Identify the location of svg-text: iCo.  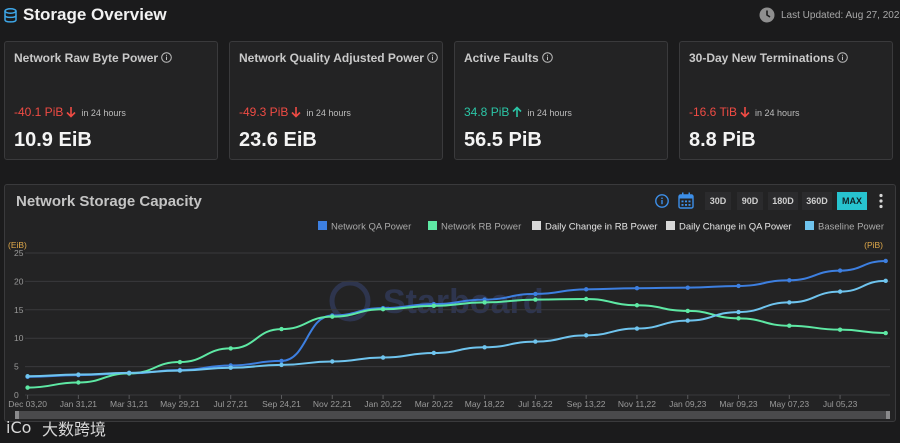
(18, 427).